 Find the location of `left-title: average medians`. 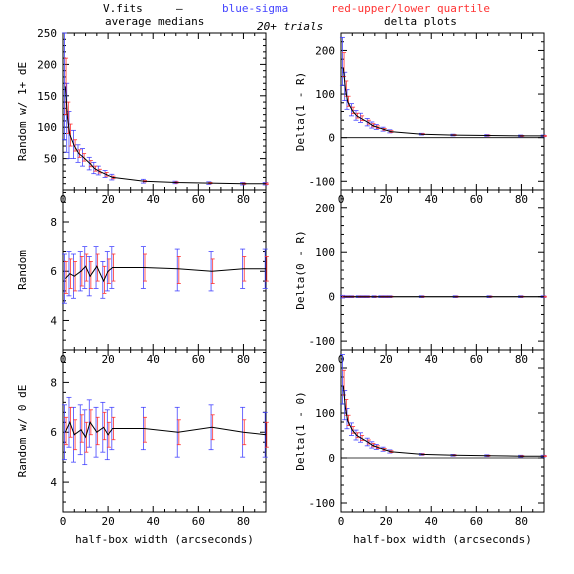

left-title: average medians is located at coordinates (154, 21).